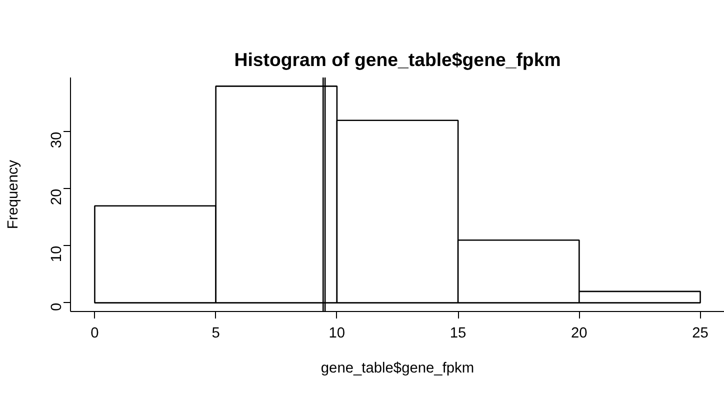 The image size is (724, 396). I want to click on y-tick-label: 0, so click(57, 306).